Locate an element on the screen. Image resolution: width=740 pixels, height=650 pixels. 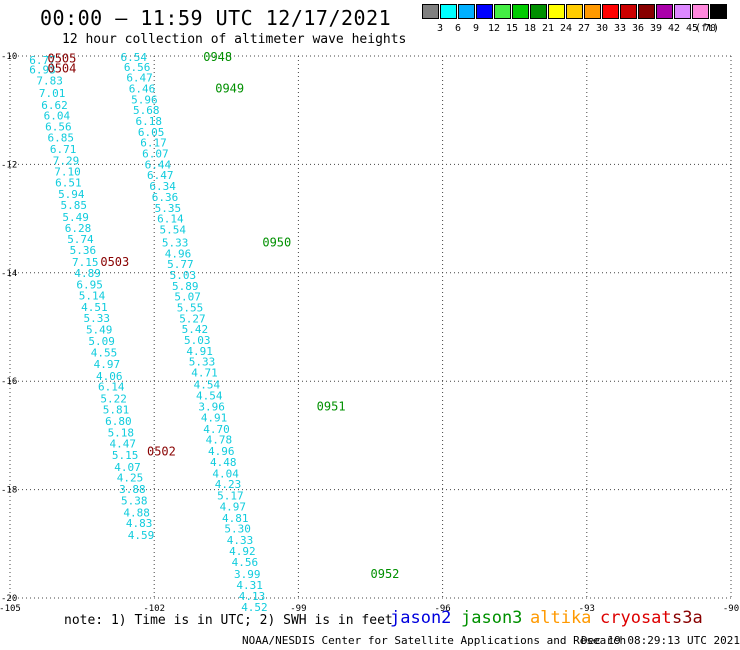
legend-tick-label: 36 is located at coordinates (638, 28).